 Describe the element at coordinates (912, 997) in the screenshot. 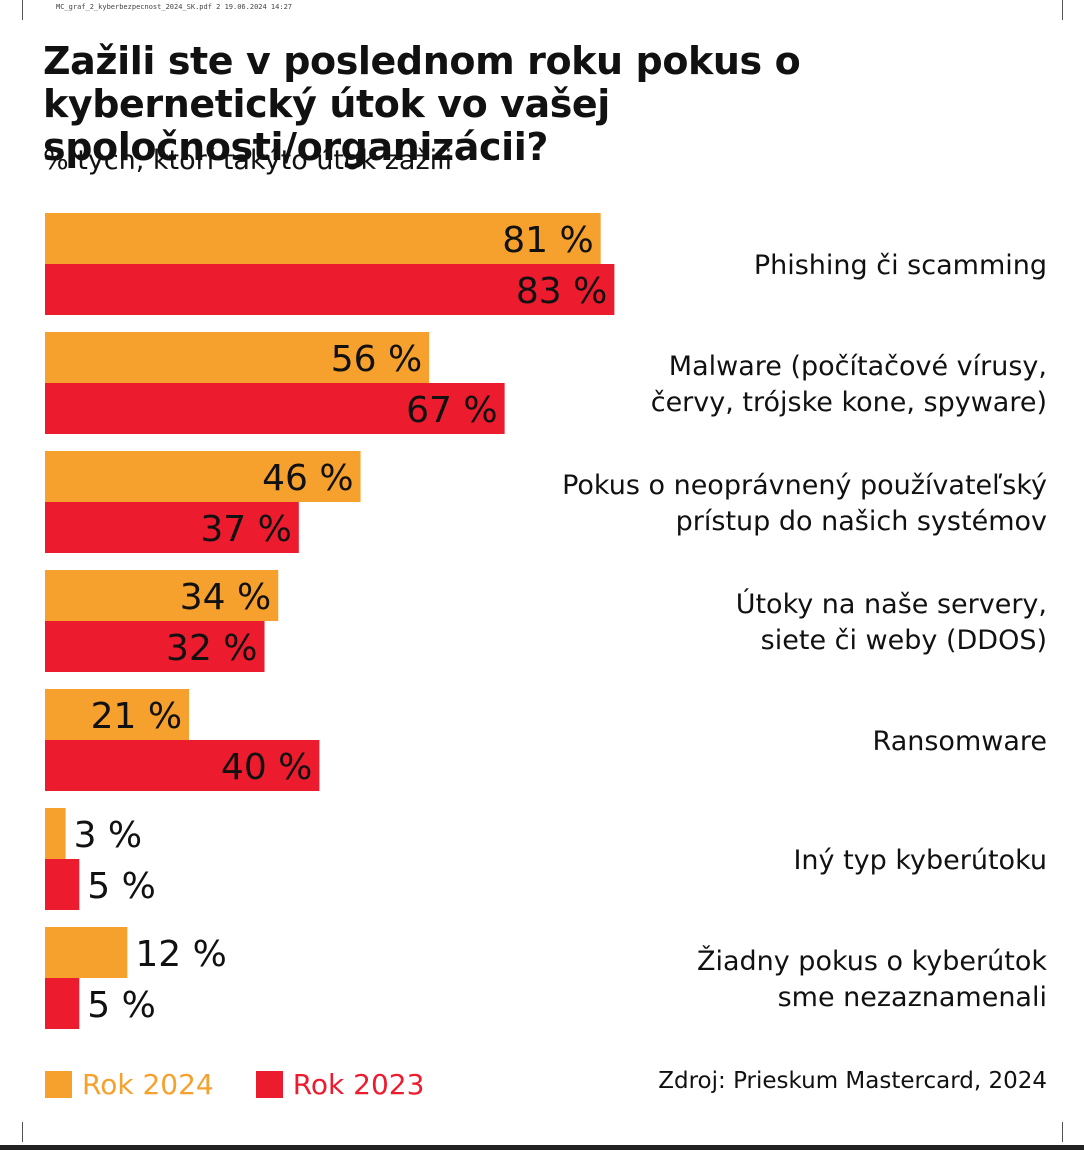

I see `category-label-6-line-1: sme nezaznamenali` at that location.